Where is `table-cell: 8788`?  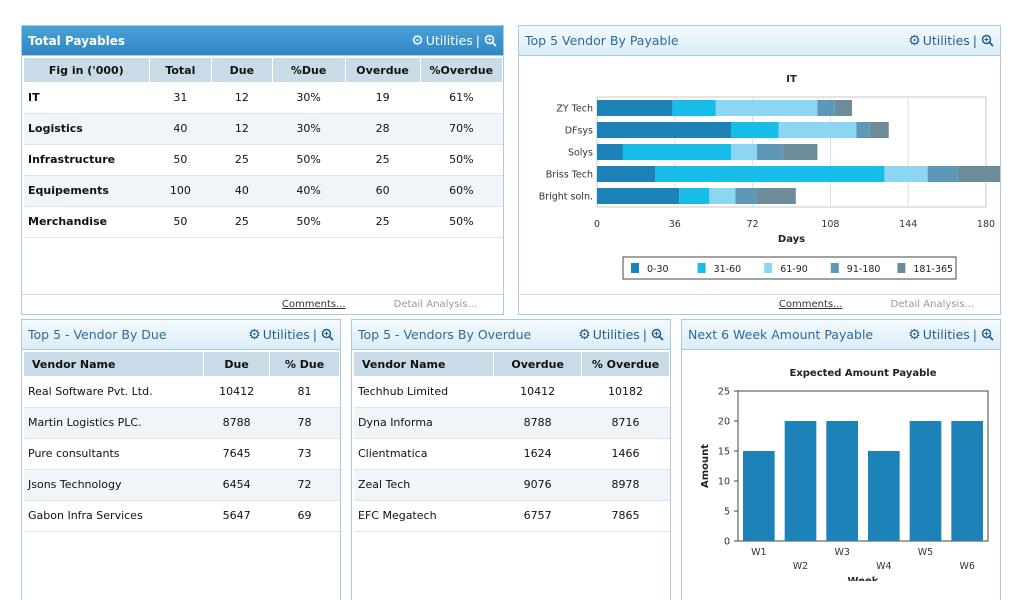
table-cell: 8788 is located at coordinates (236, 423).